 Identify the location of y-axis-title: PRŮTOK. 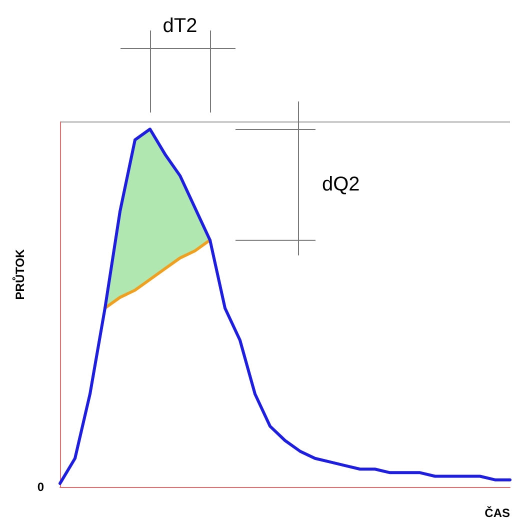
(19, 274).